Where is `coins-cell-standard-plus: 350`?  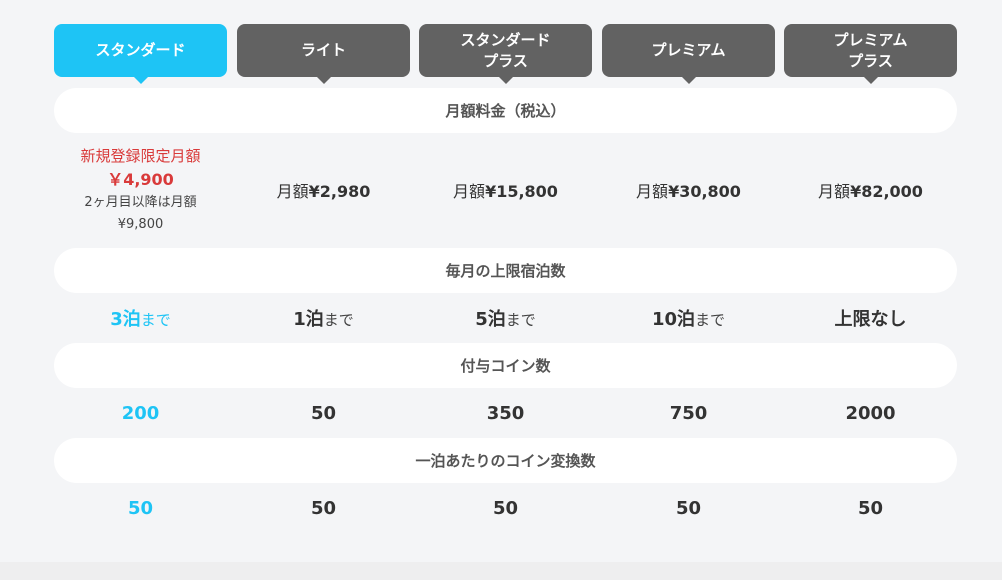 coins-cell-standard-plus: 350 is located at coordinates (505, 413).